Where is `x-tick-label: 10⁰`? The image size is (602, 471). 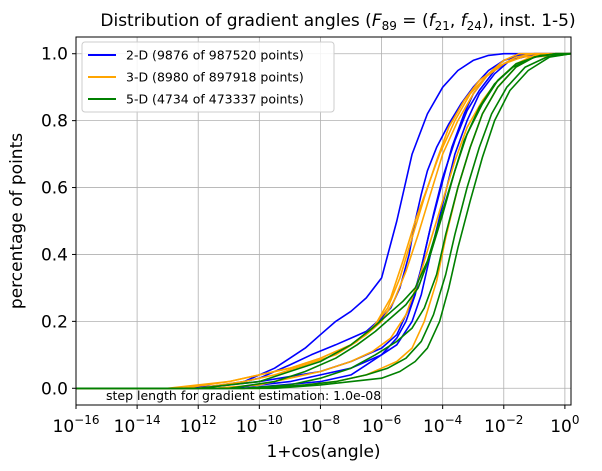
x-tick-label: 10⁰ is located at coordinates (564, 425).